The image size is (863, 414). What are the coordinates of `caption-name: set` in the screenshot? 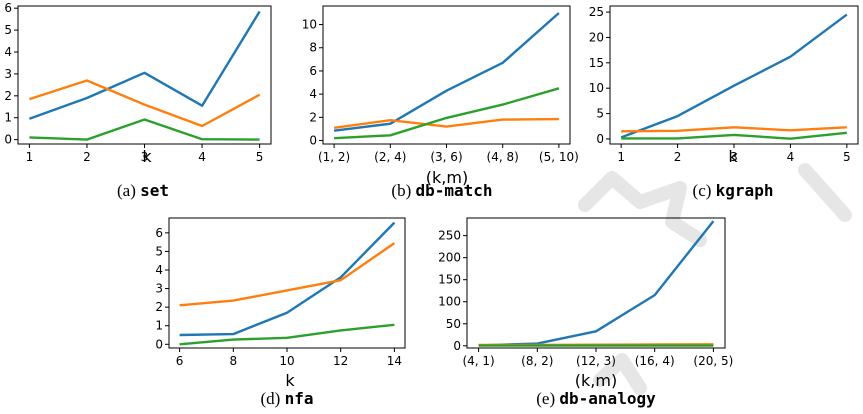 It's located at (154, 190).